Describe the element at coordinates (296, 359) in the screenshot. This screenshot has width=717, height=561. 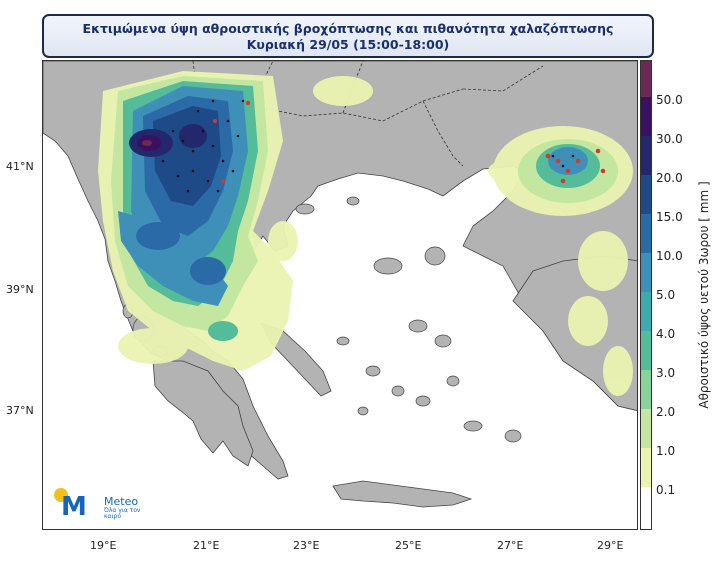
I see `land-euboea` at that location.